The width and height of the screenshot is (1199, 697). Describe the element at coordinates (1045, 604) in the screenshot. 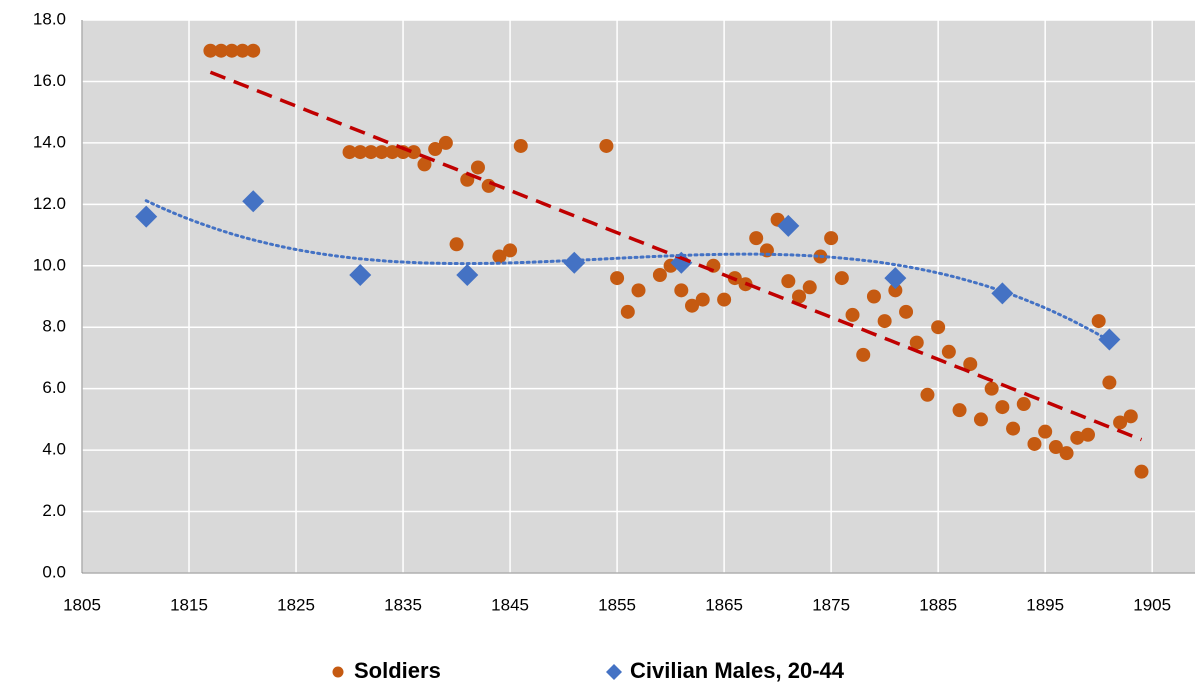

I see `x-tick-label: 1895` at that location.